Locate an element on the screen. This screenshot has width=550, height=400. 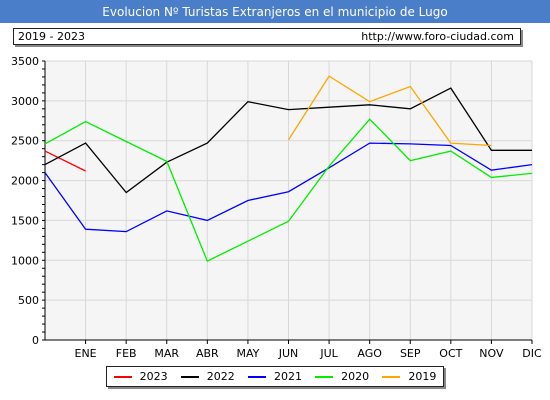
y-tick-label: 0 is located at coordinates (35, 340).